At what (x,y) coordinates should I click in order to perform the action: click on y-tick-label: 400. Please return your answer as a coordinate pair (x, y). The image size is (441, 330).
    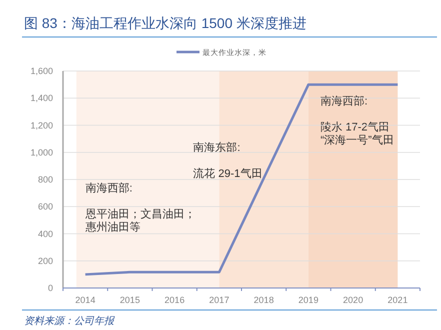
    Looking at the image, I should click on (45, 233).